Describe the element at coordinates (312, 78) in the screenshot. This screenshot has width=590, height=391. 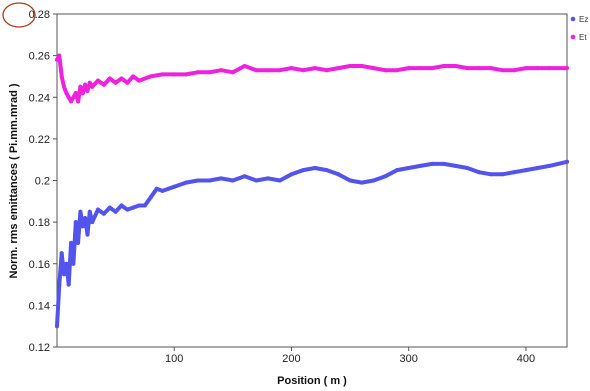
I see `series-line-et` at that location.